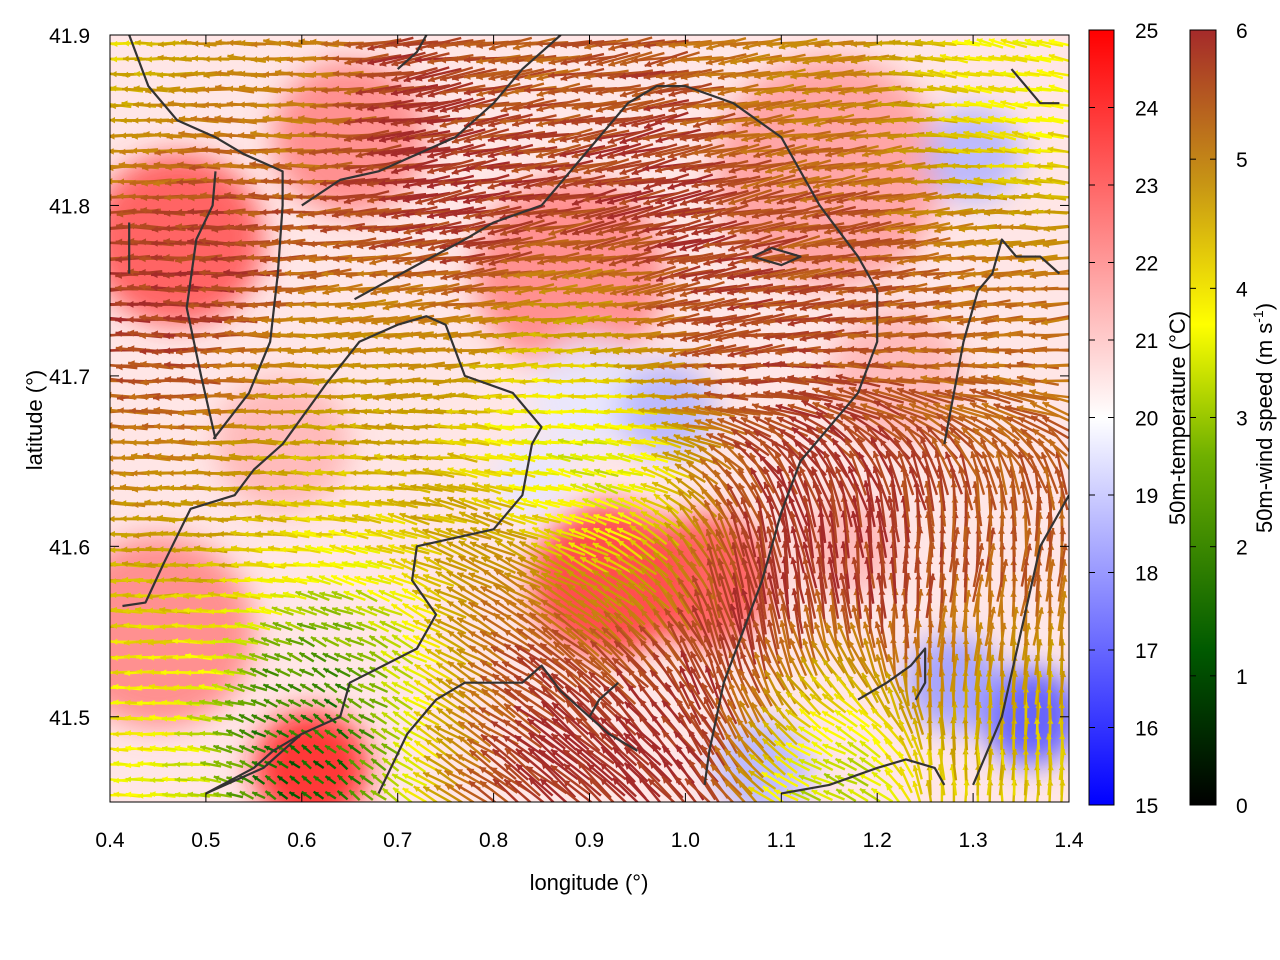 Image resolution: width=1280 pixels, height=960 pixels. I want to click on y-tick-label: 41.5, so click(69, 718).